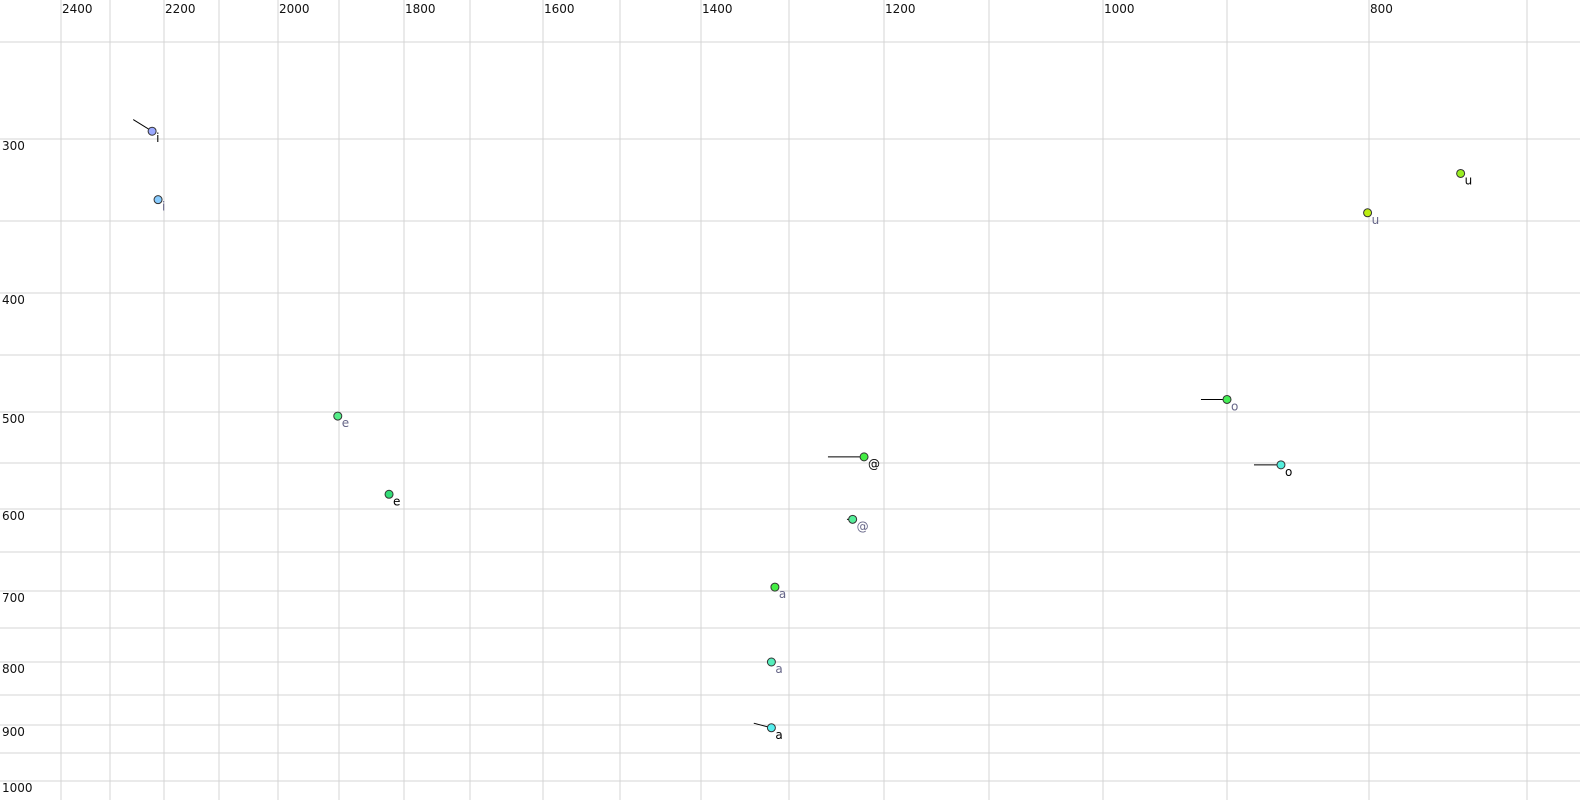  I want to click on y-tick-label: 300, so click(13, 146).